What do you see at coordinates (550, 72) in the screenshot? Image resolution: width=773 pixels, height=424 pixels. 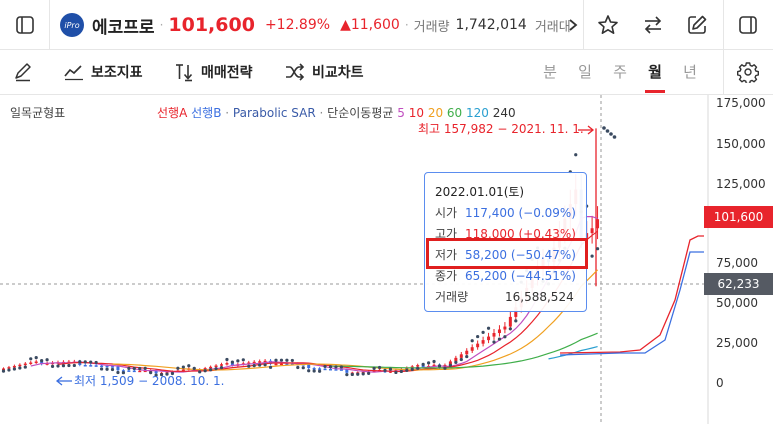 I see `period-minute-tab: 분` at bounding box center [550, 72].